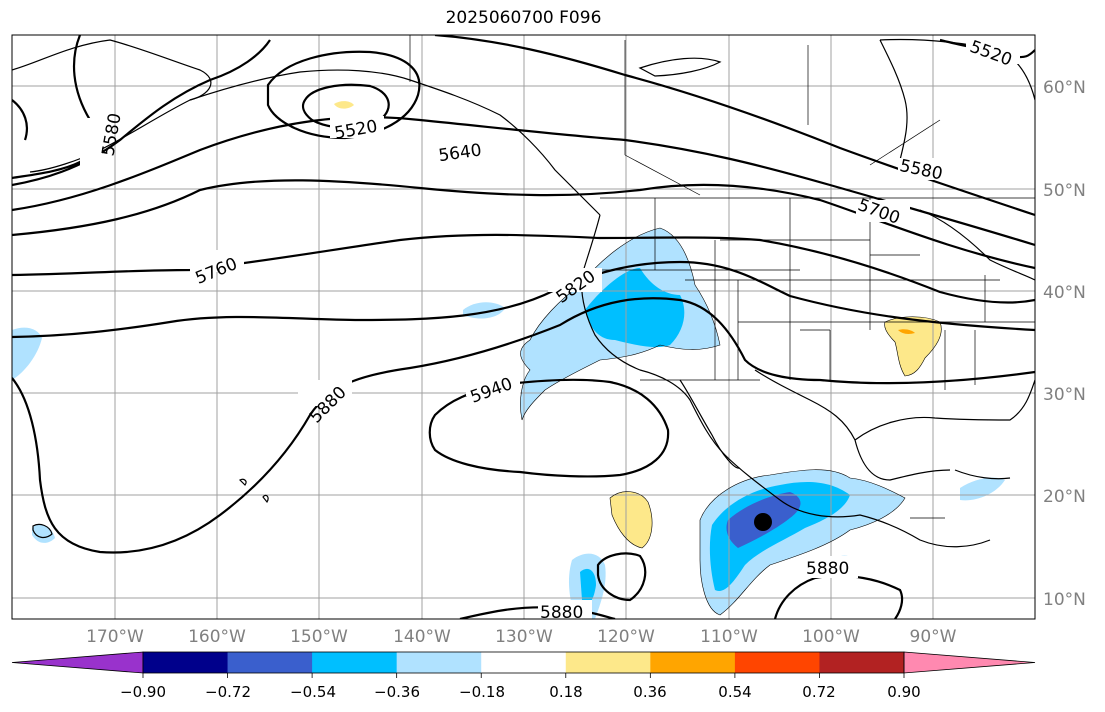 The image size is (1105, 712). What do you see at coordinates (913, 346) in the screenshot?
I see `positive-anomaly-region` at bounding box center [913, 346].